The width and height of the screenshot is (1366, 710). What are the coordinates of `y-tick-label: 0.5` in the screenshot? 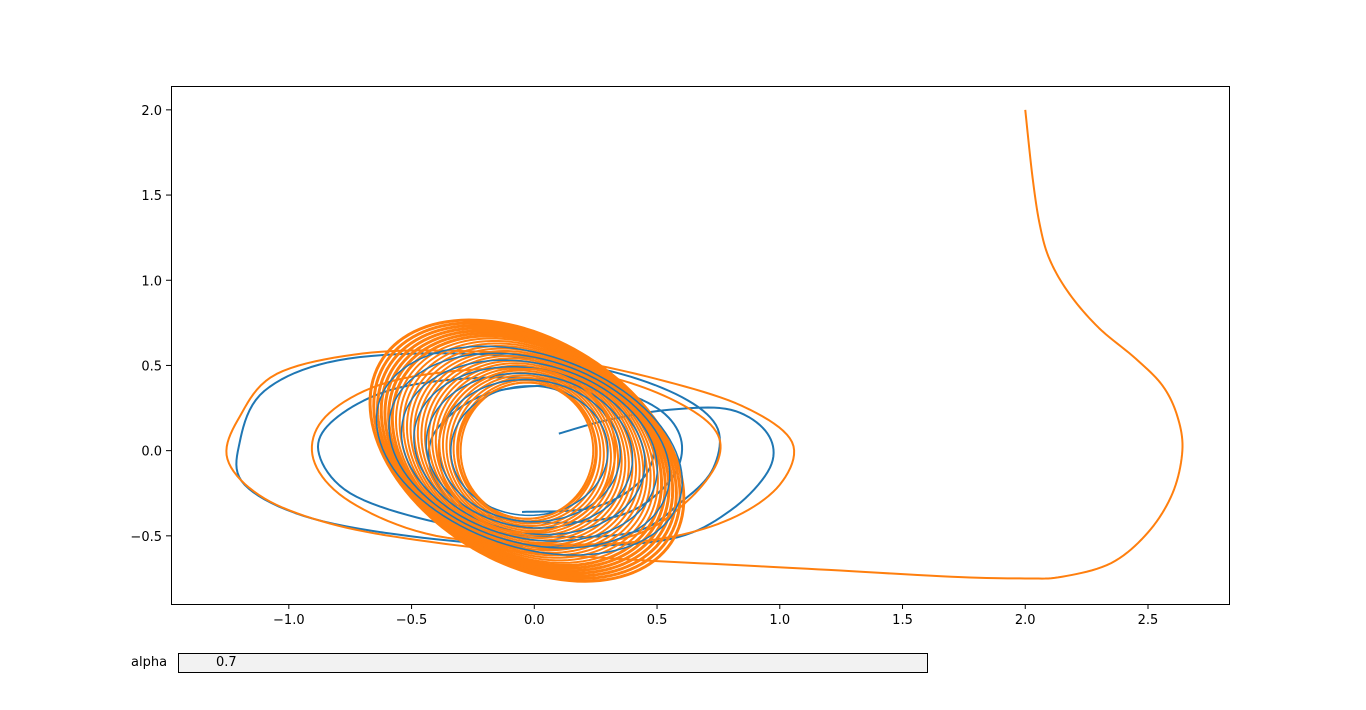 It's located at (151, 366).